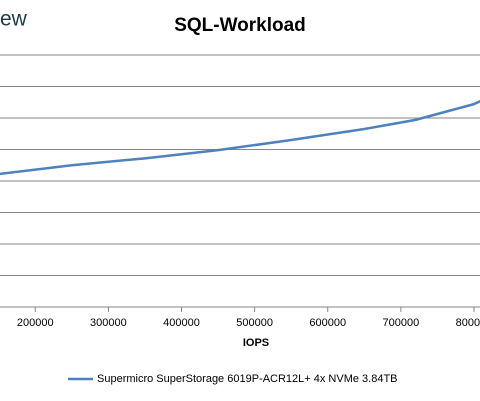 The height and width of the screenshot is (401, 480). What do you see at coordinates (254, 323) in the screenshot?
I see `x-tick-label: 500000` at bounding box center [254, 323].